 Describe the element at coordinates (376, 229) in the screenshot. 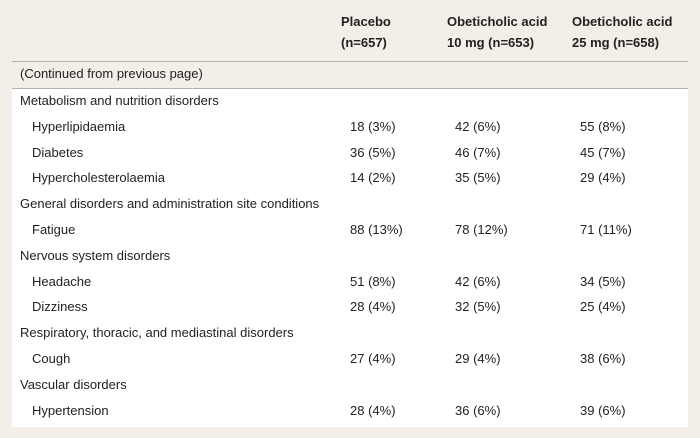

I see `cell: 88 (13%)` at that location.